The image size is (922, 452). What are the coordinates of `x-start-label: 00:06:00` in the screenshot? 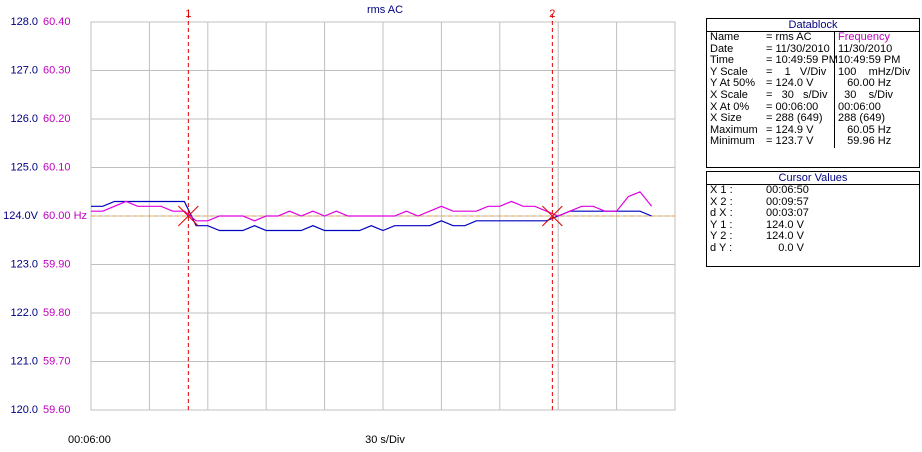 It's located at (89, 440).